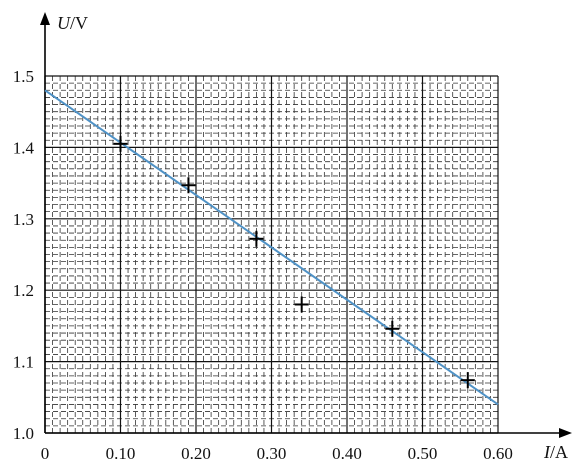 The height and width of the screenshot is (464, 578). Describe the element at coordinates (45, 453) in the screenshot. I see `x-tick-label: 0` at that location.